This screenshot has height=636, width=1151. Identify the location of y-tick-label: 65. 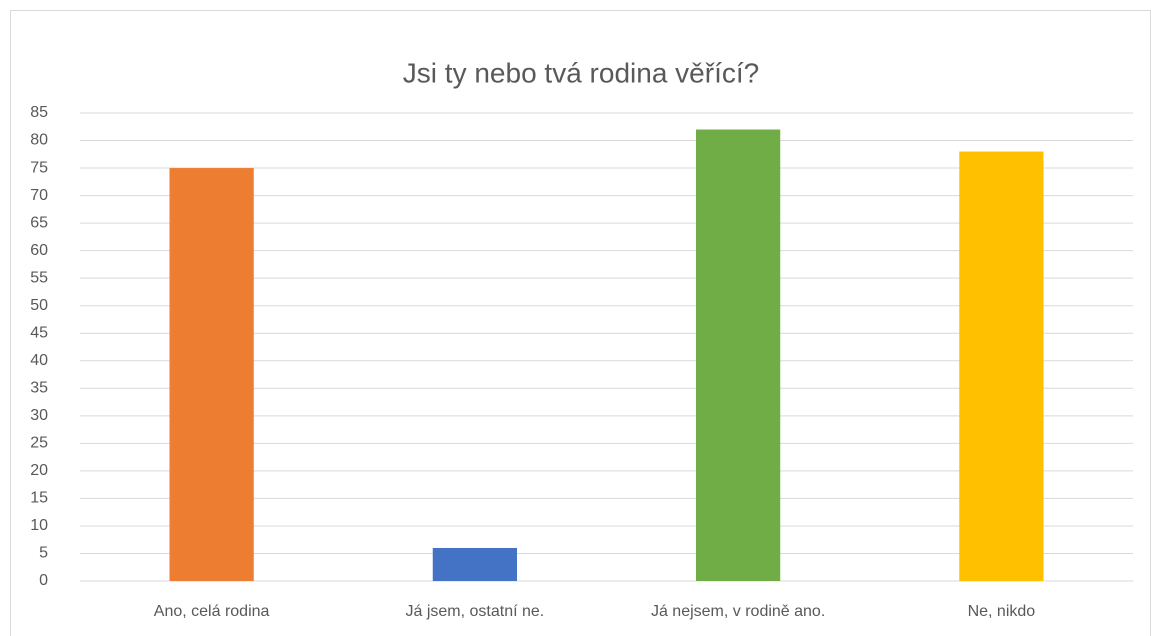
(39, 222).